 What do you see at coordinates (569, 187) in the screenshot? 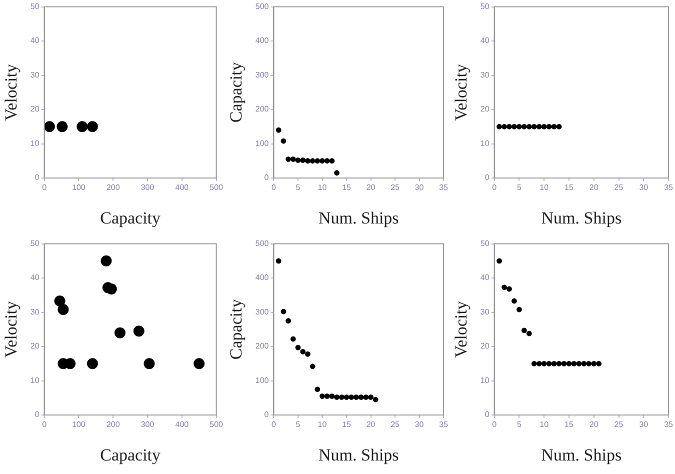
I see `x-tick-label: 15` at bounding box center [569, 187].